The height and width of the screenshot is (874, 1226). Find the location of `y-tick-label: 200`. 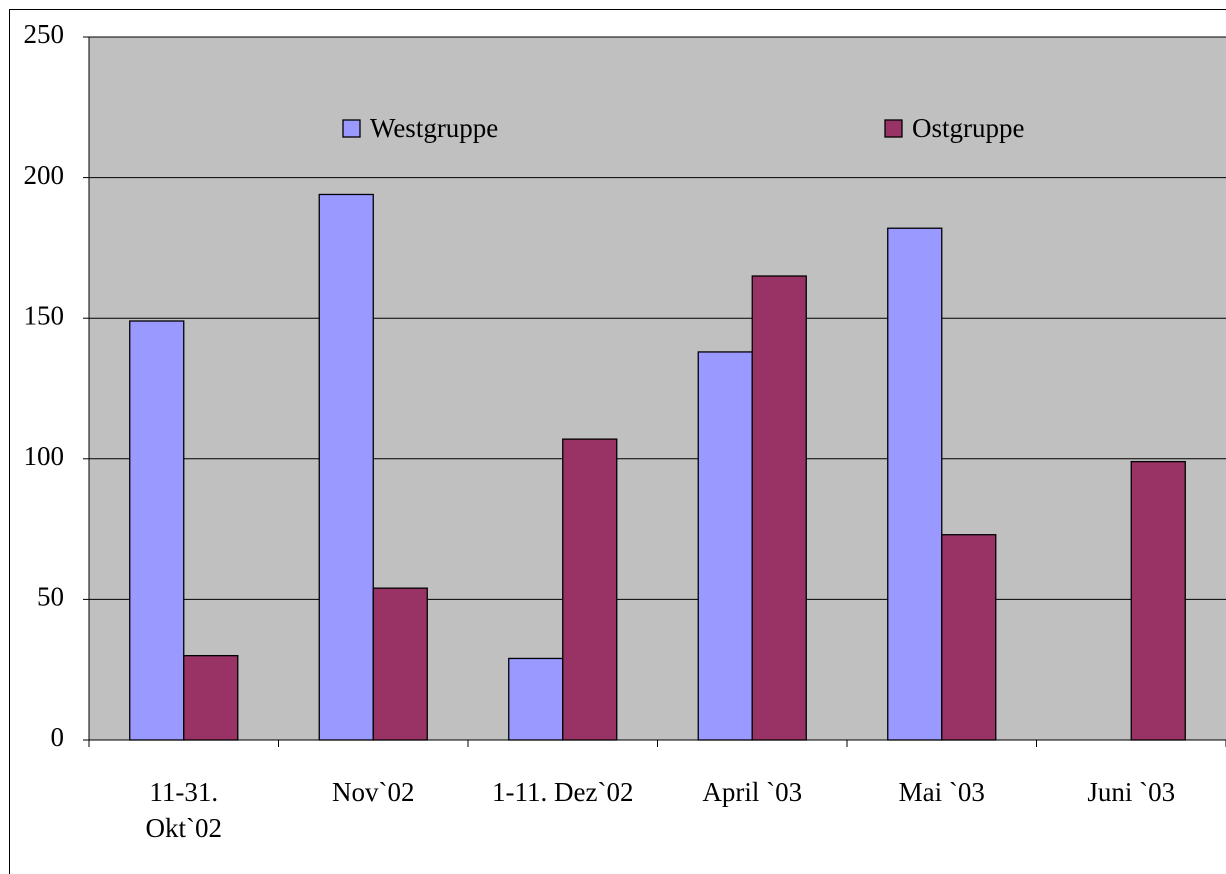

y-tick-label: 200 is located at coordinates (44, 175).